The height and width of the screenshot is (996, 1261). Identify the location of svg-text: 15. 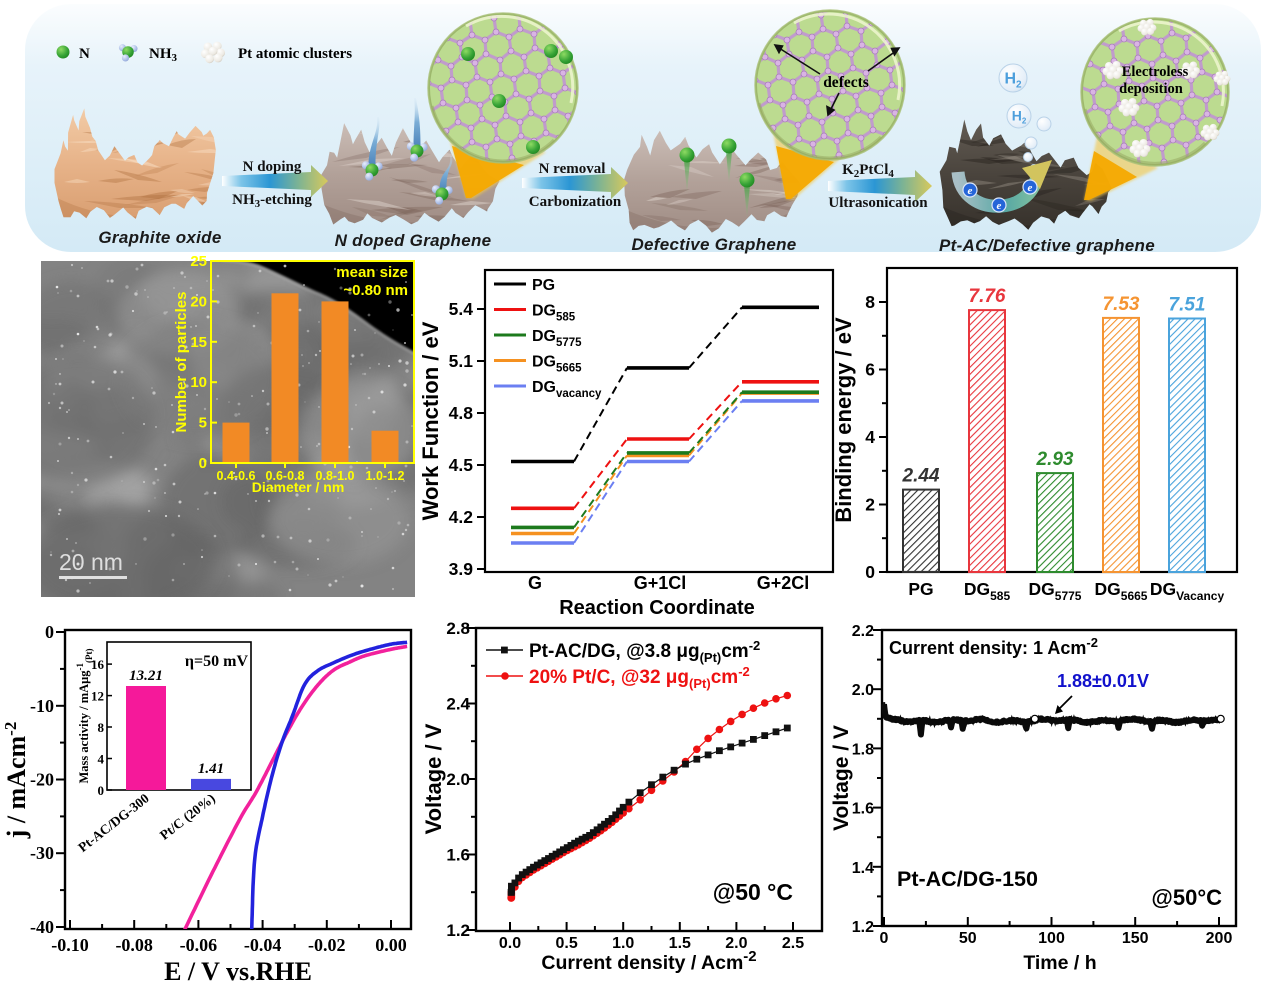
(198, 342).